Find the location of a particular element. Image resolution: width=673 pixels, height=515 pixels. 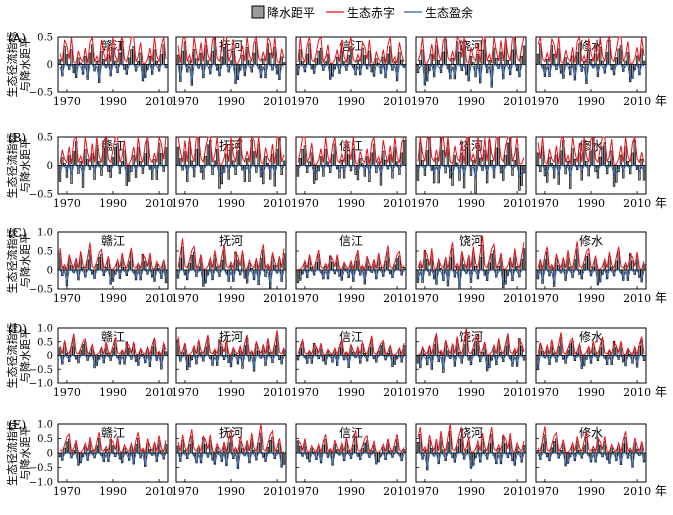

panel-D-2: 信江 1970 1990 2010 is located at coordinates (351, 363).